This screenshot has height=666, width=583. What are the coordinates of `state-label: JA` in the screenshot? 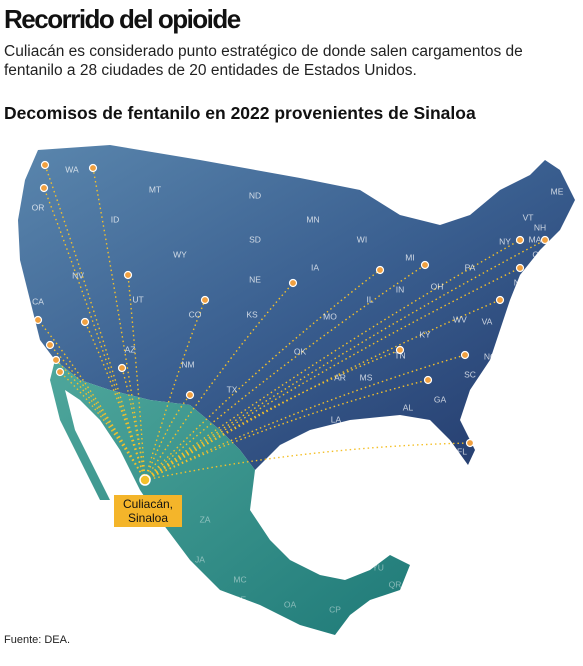 It's located at (200, 559).